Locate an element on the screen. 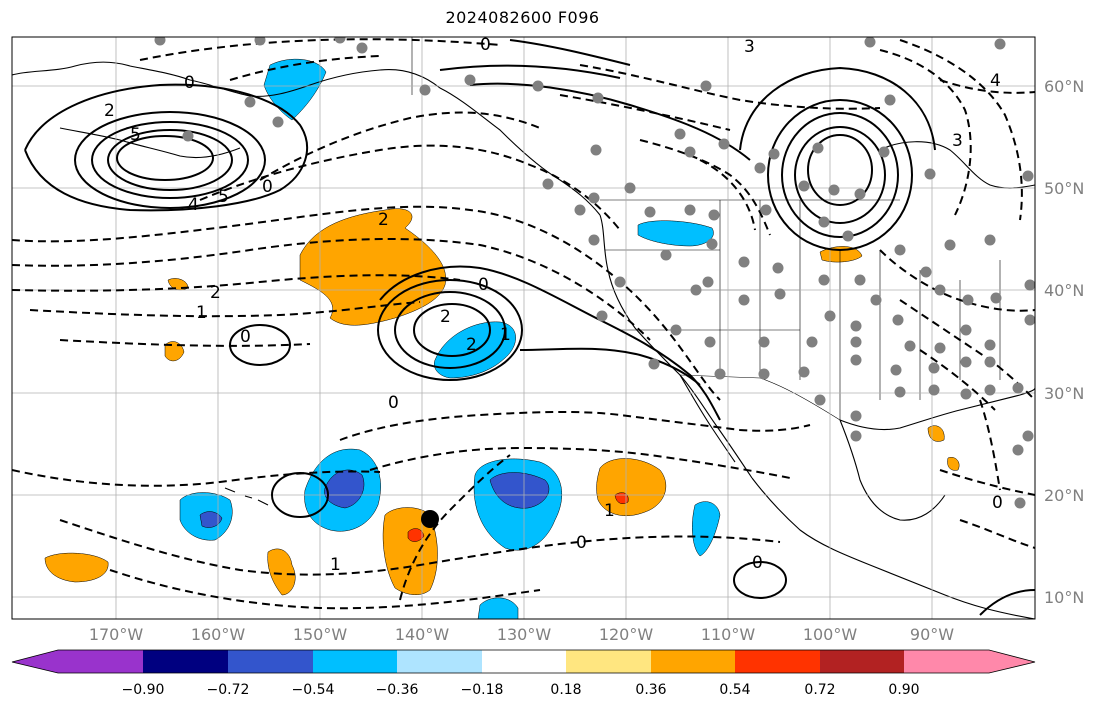 Image resolution: width=1105 pixels, height=712 pixels. anomaly-blue-mexico-west is located at coordinates (706, 529).